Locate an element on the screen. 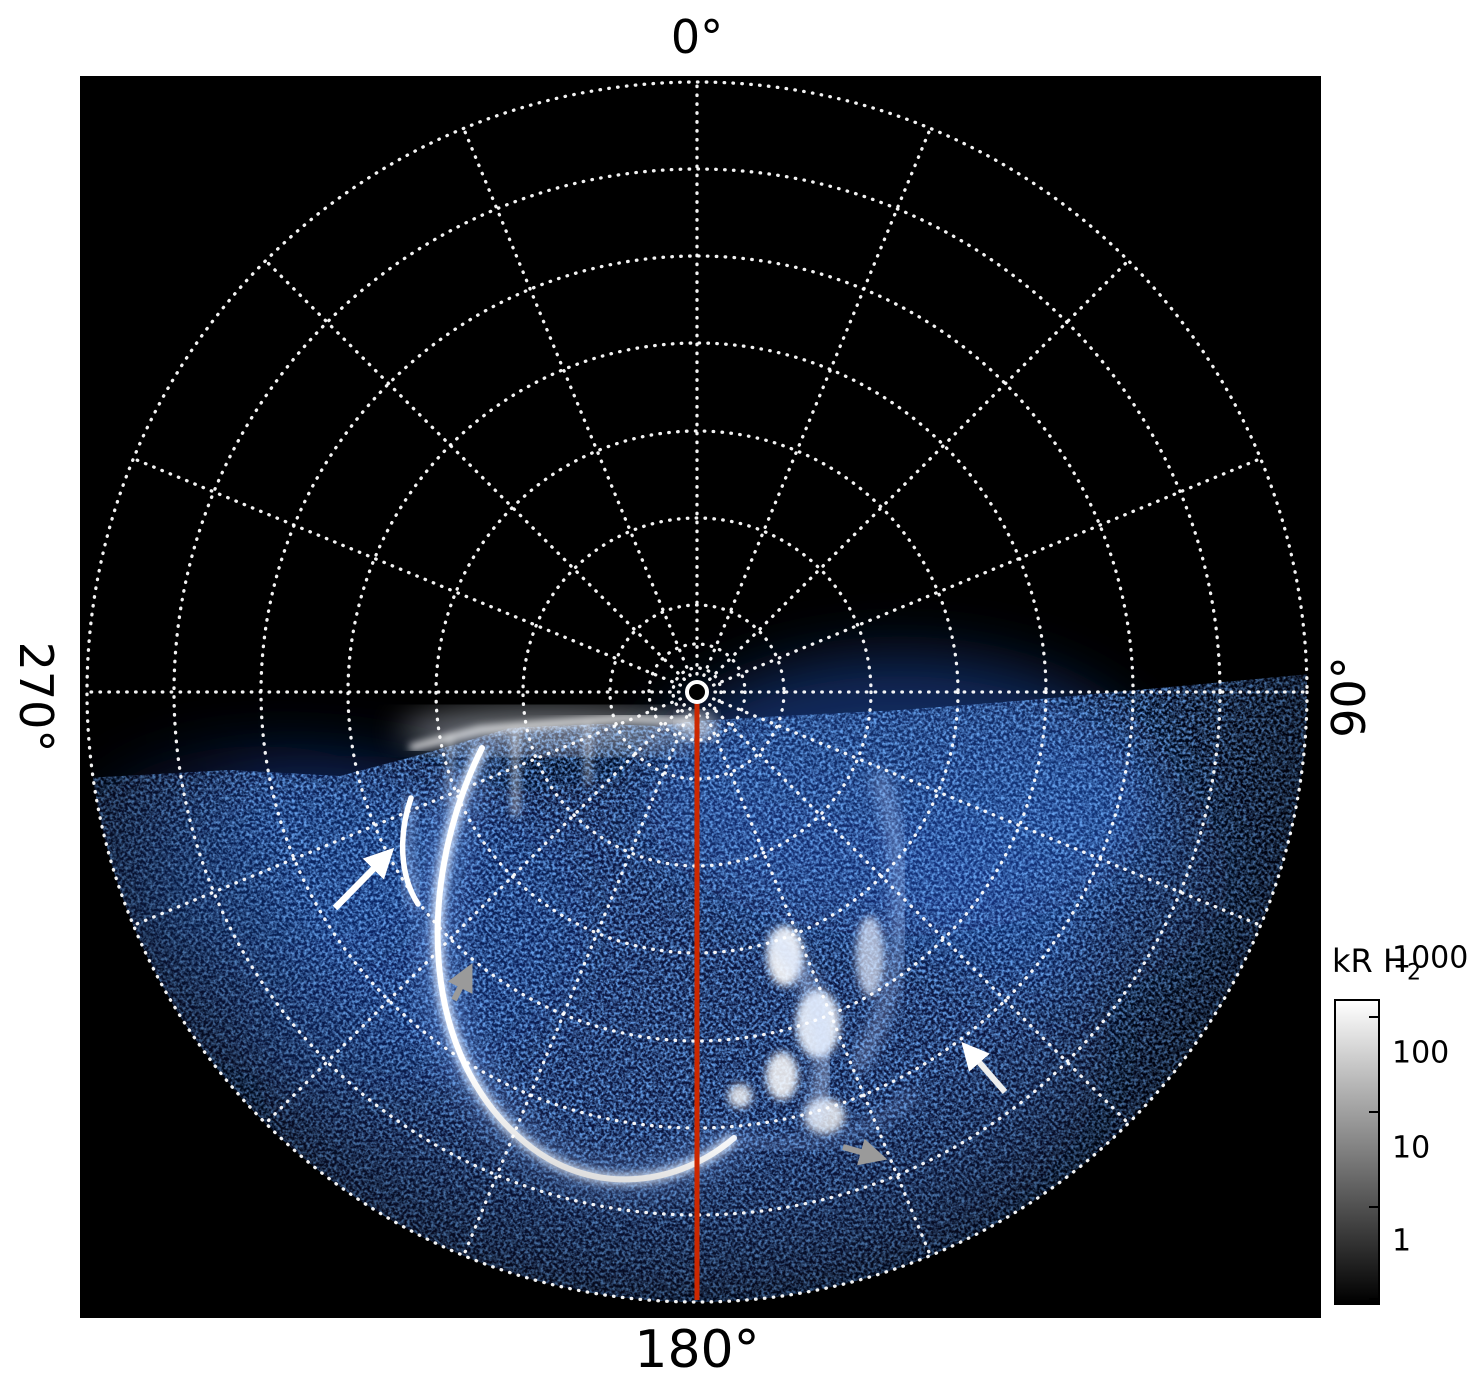 Image resolution: width=1481 pixels, height=1386 pixels. colorbar-gradient is located at coordinates (1357, 1152).